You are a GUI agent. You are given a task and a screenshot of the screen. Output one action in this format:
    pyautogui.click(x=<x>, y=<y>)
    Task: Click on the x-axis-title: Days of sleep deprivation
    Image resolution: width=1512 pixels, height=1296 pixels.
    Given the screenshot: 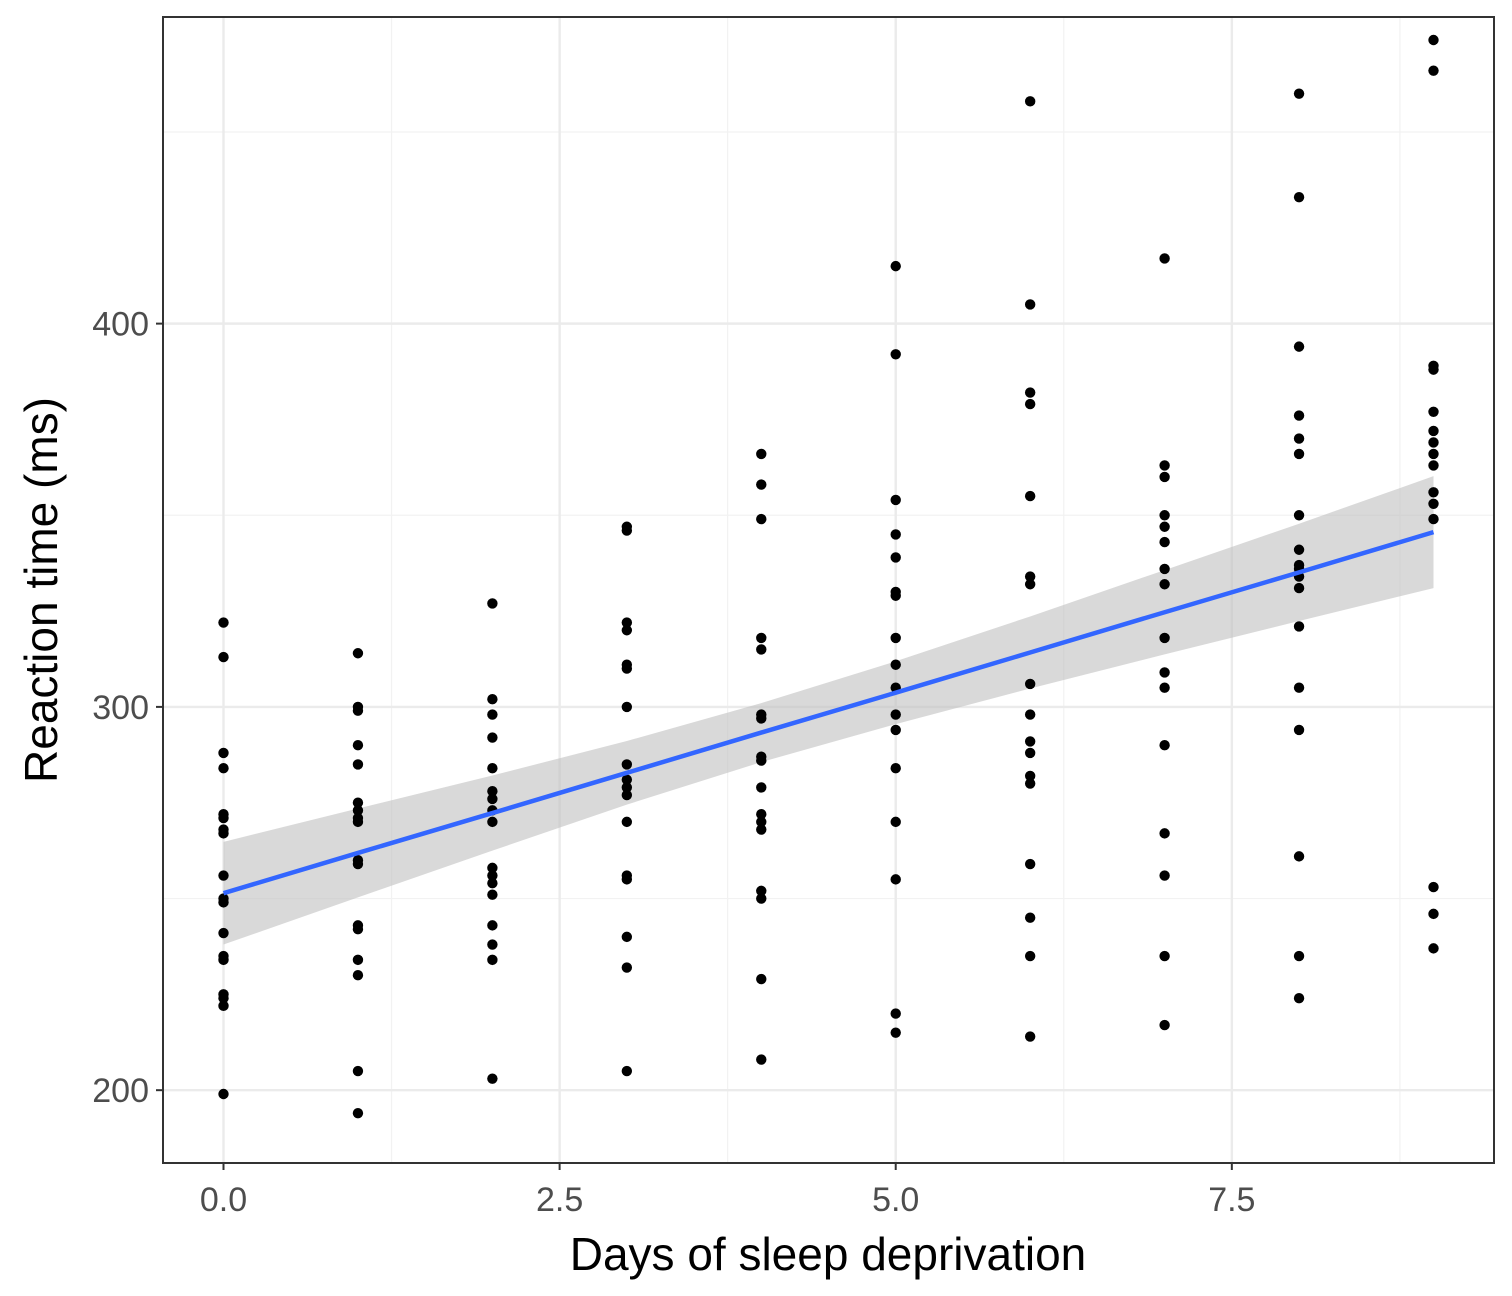 What is the action you would take?
    pyautogui.click(x=828, y=1254)
    